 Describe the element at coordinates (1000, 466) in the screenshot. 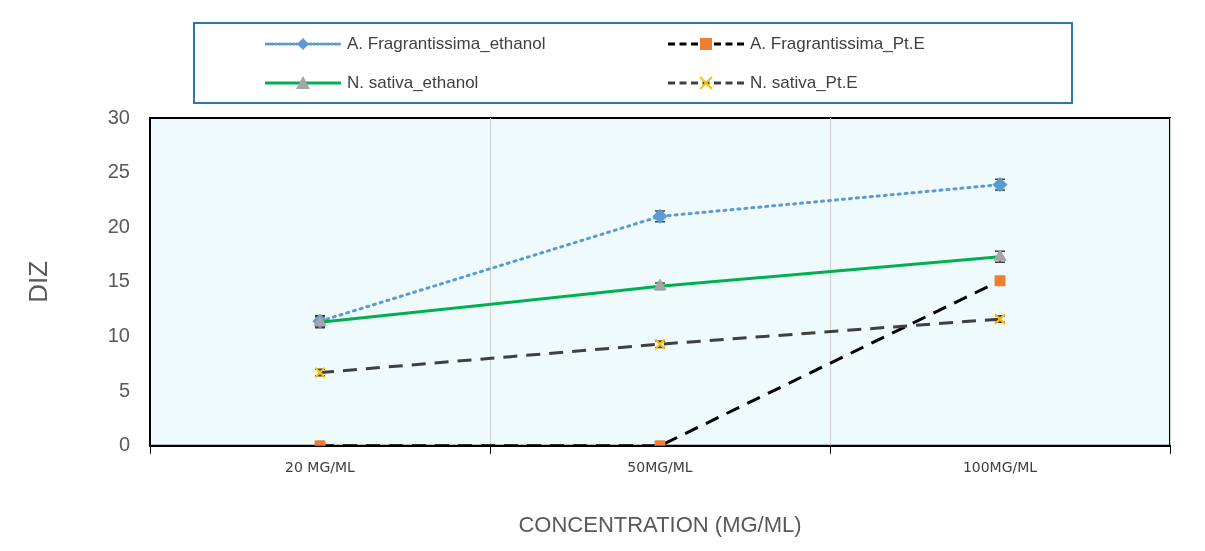

I see `x-tick-label: 100MG/ML` at that location.